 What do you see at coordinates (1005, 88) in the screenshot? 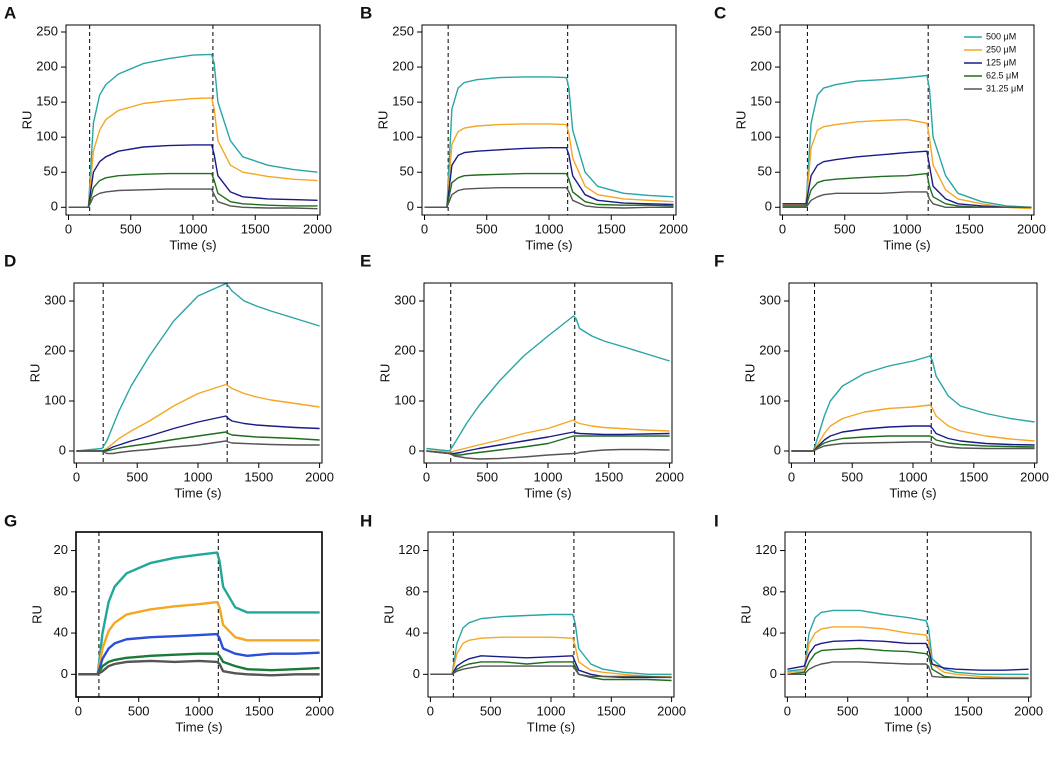
I see `legend-label: 31.25 μM` at bounding box center [1005, 88].